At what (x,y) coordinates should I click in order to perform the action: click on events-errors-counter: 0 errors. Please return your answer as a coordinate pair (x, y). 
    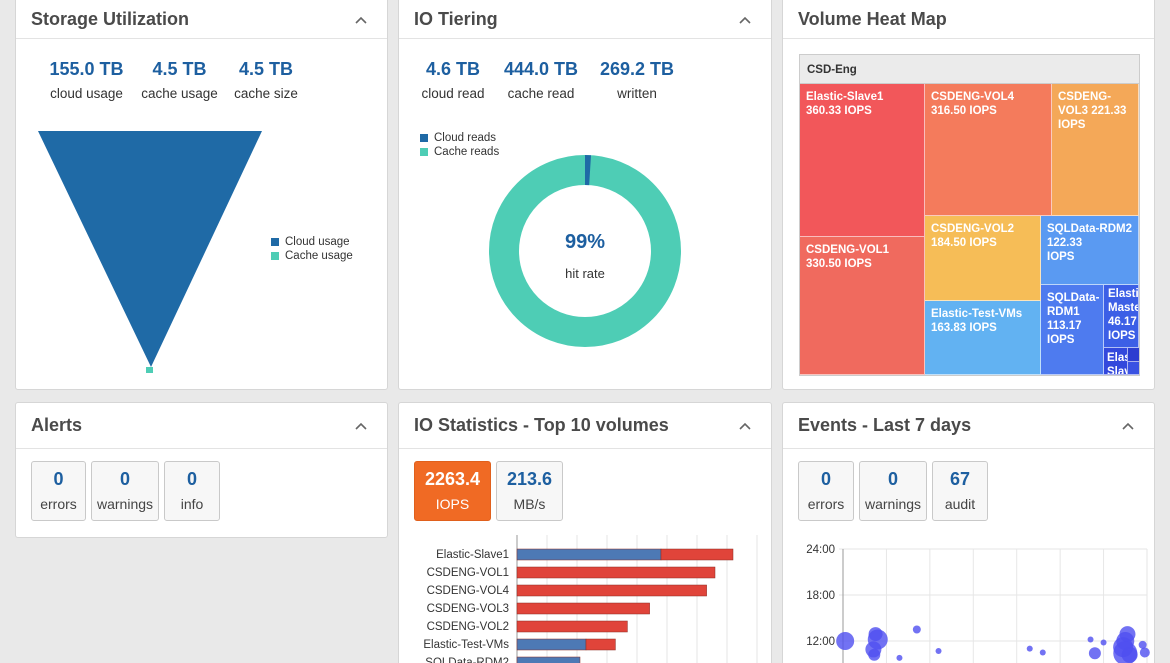
    Looking at the image, I should click on (826, 491).